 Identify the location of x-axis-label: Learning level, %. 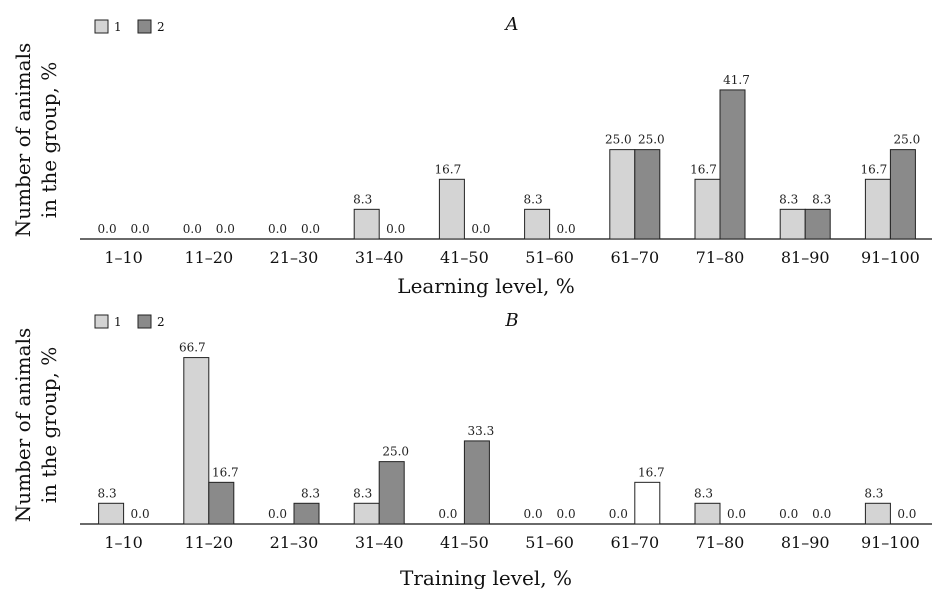
(485, 286).